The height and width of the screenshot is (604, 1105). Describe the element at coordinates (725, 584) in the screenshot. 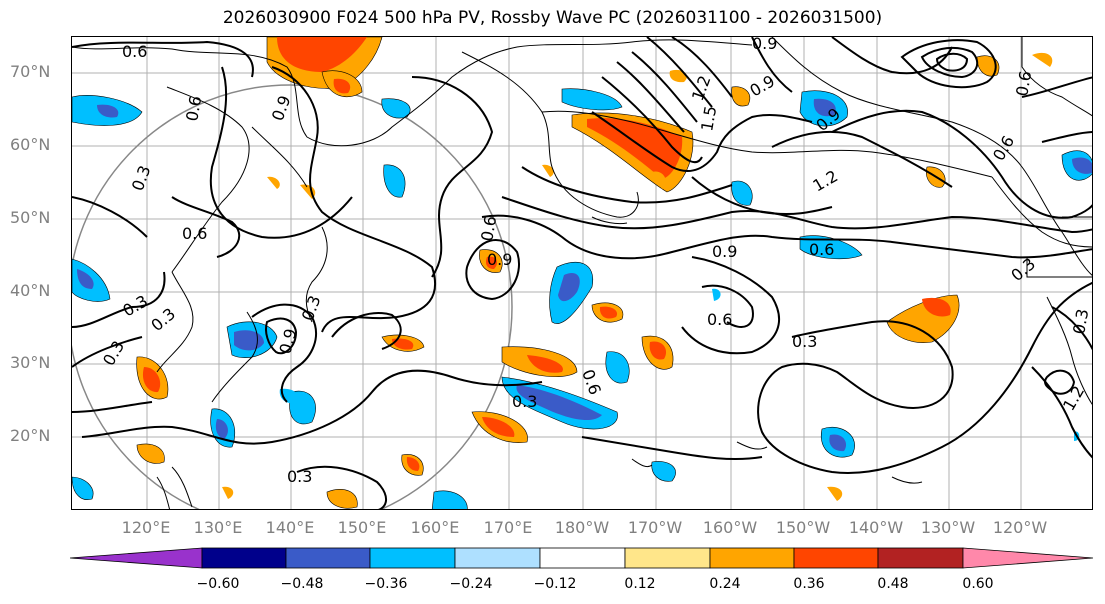

I see `colorbar-tick: 0.24` at that location.